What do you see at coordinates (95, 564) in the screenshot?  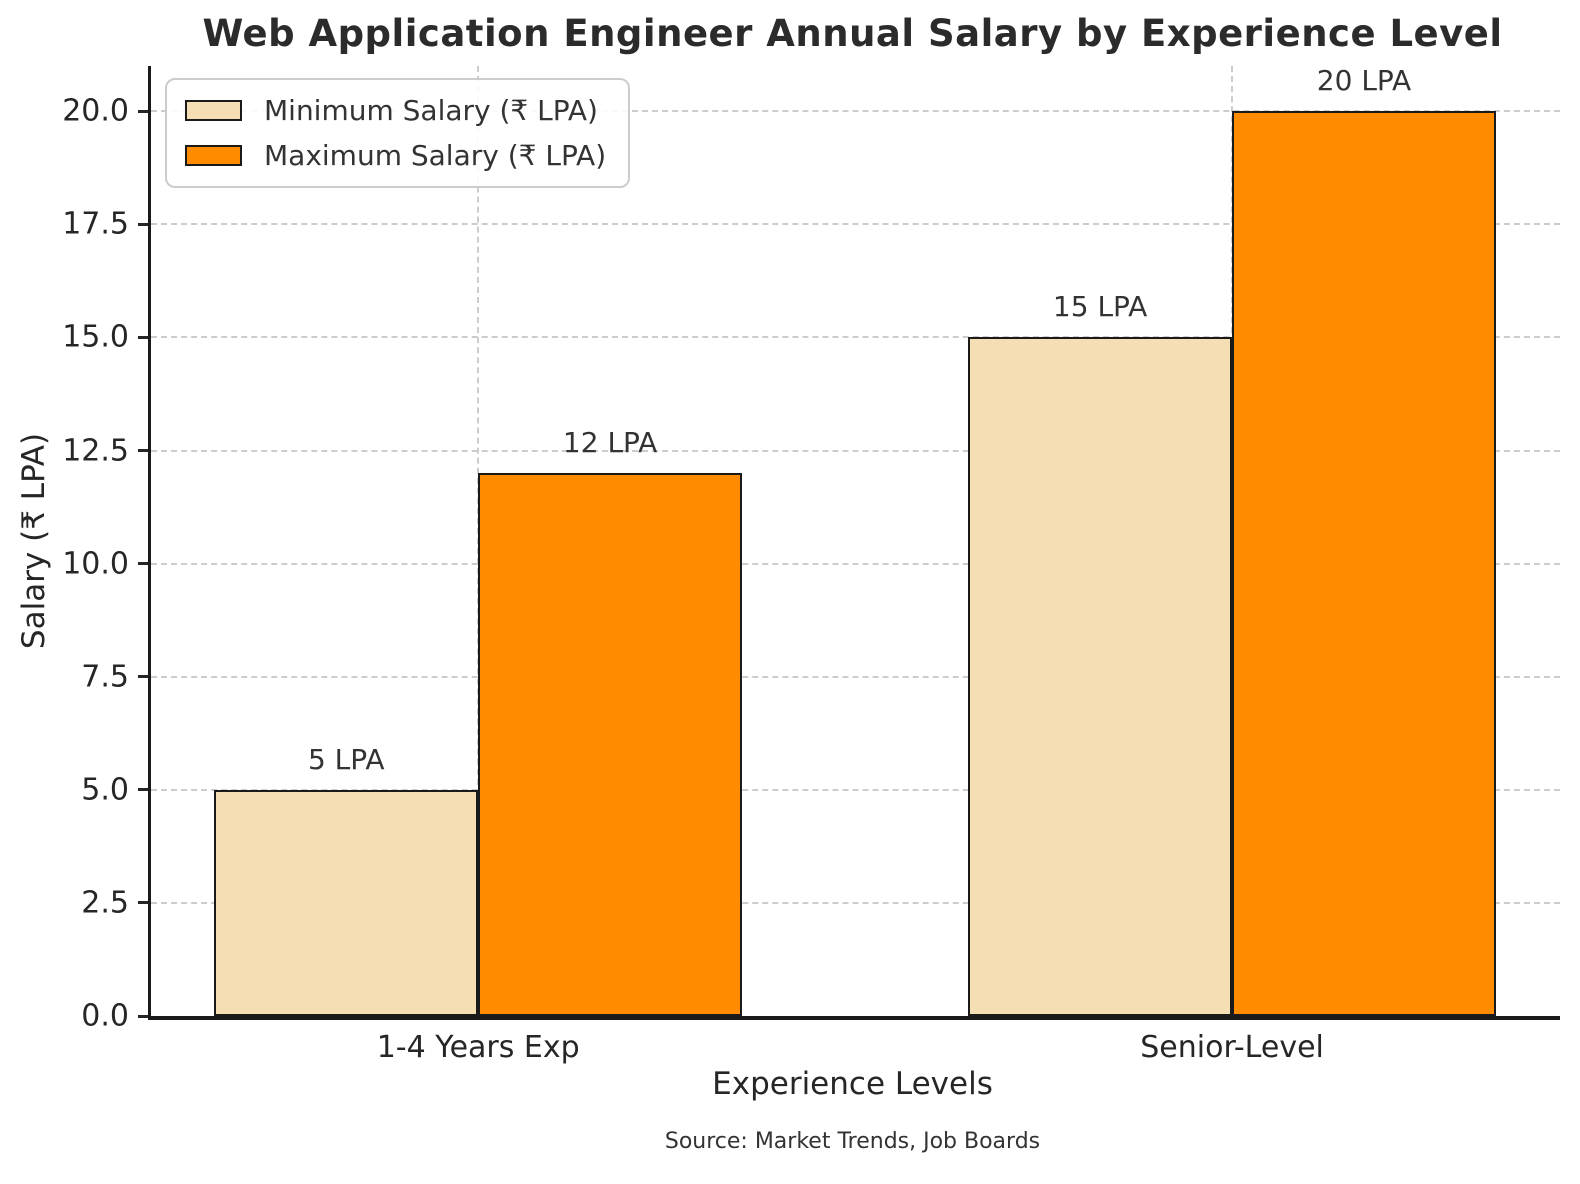 I see `y-tick-label: 10.0` at bounding box center [95, 564].